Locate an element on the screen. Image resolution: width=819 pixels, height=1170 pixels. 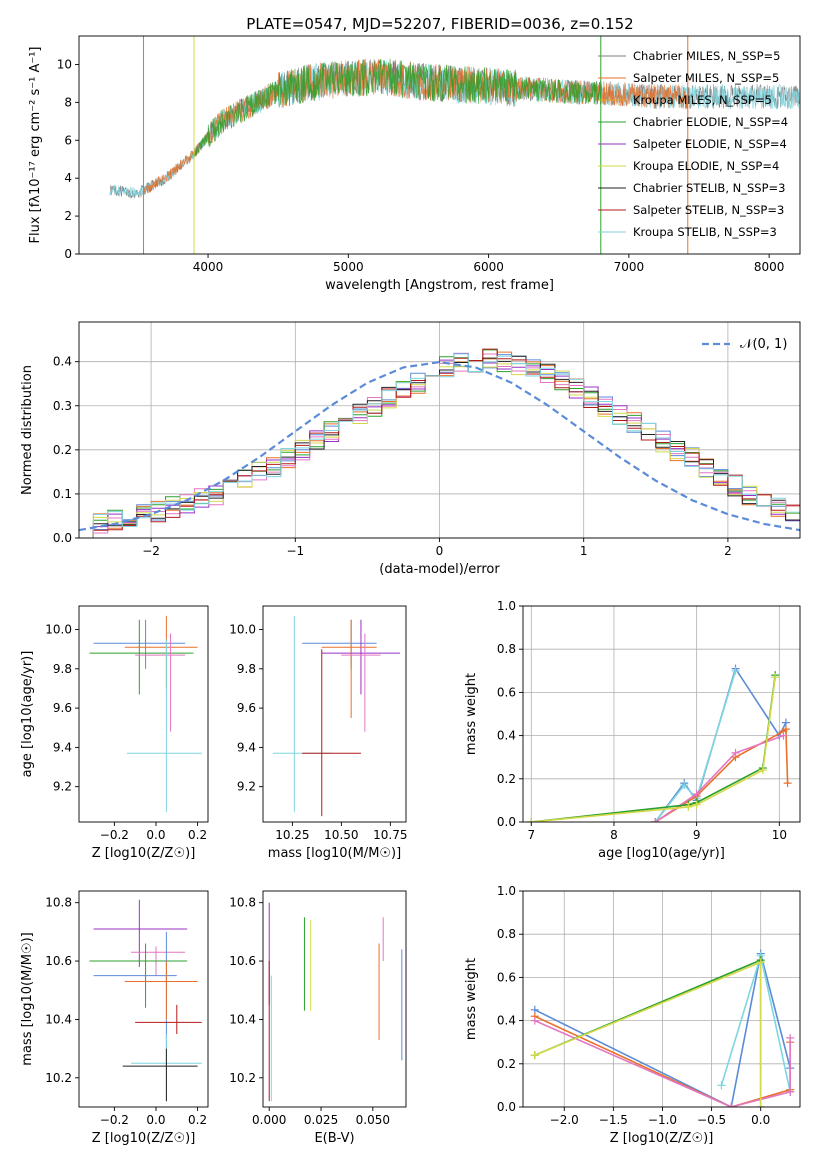
x-tick-label: −2.0 is located at coordinates (564, 1120).